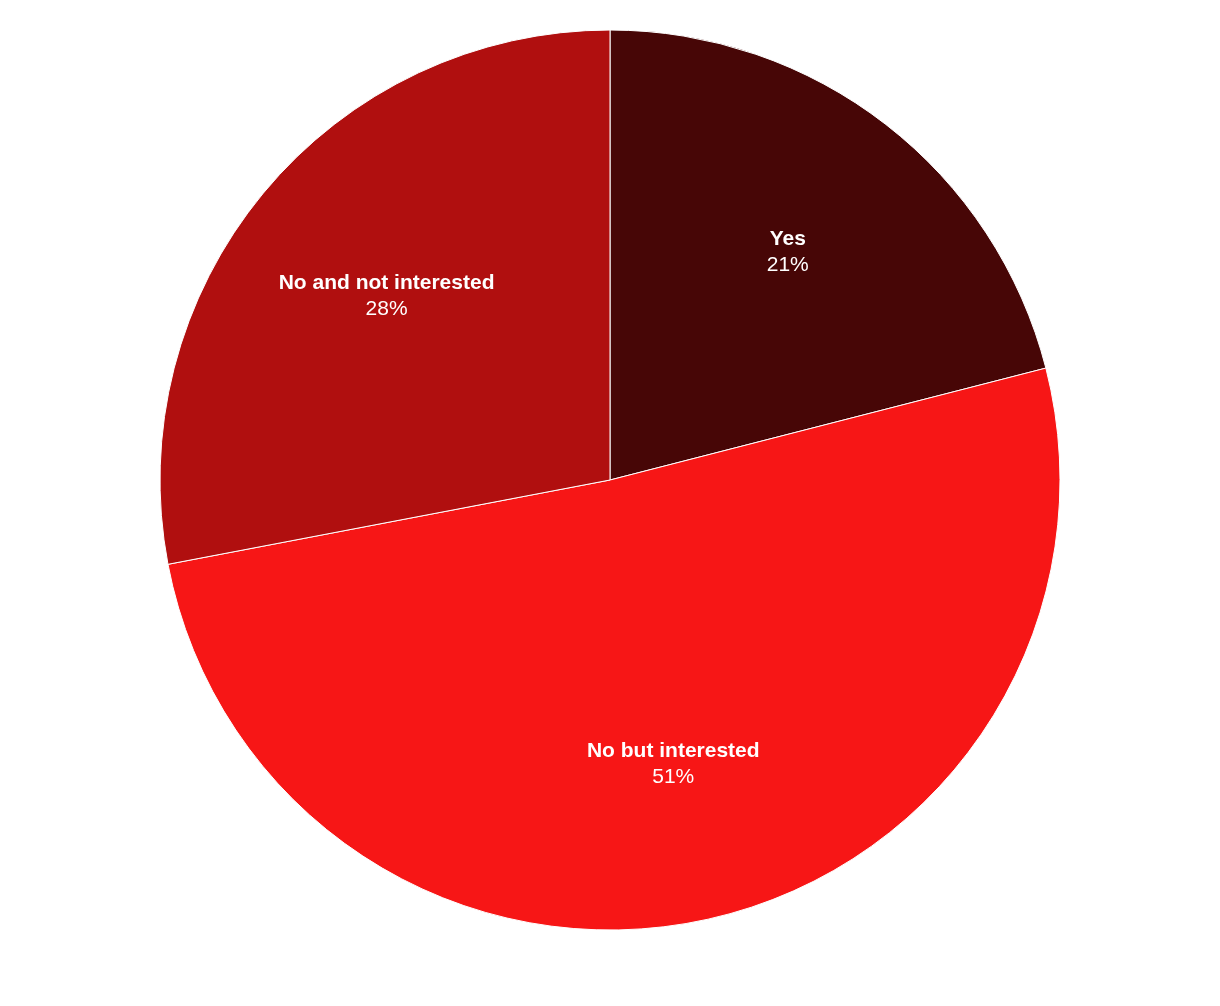 This screenshot has height=1006, width=1220. Describe the element at coordinates (787, 237) in the screenshot. I see `slice-label: Yes` at that location.